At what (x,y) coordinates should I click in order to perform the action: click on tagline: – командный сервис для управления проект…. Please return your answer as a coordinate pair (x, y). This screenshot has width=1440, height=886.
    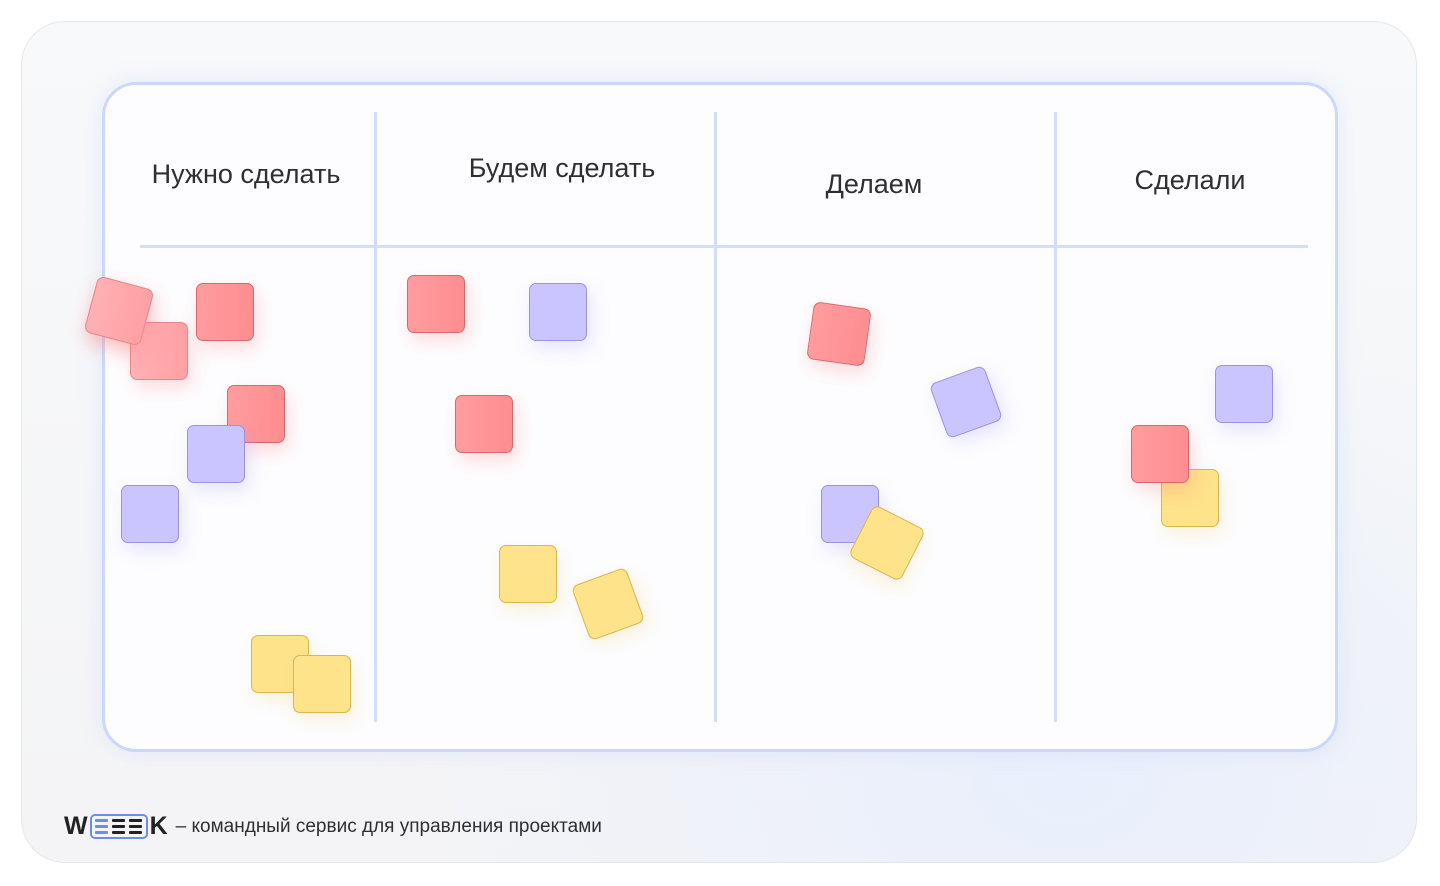
    Looking at the image, I should click on (388, 826).